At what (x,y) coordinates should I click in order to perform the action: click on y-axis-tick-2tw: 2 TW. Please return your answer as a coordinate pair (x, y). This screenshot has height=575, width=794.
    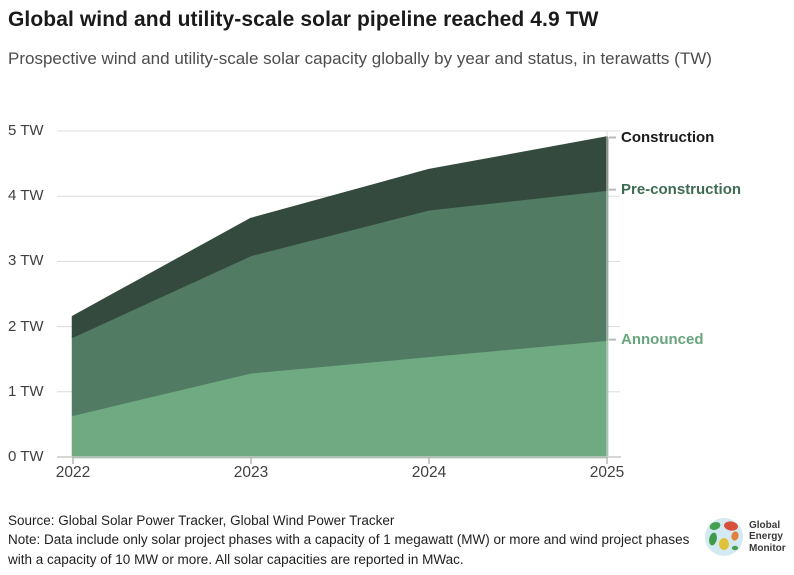
    Looking at the image, I should click on (26, 326).